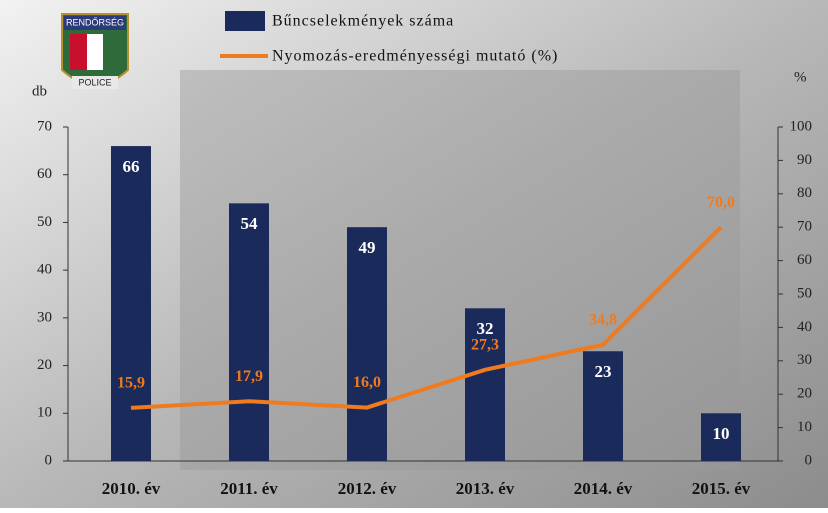 The height and width of the screenshot is (513, 828). What do you see at coordinates (485, 488) in the screenshot?
I see `x-tick-label: 2013. év` at bounding box center [485, 488].